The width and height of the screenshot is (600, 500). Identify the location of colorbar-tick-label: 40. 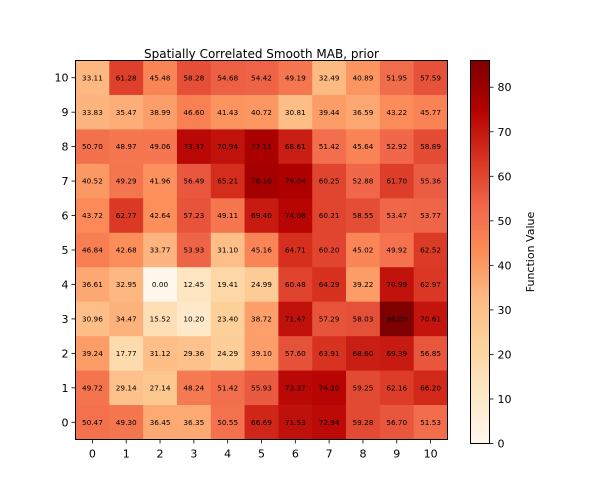
(505, 265).